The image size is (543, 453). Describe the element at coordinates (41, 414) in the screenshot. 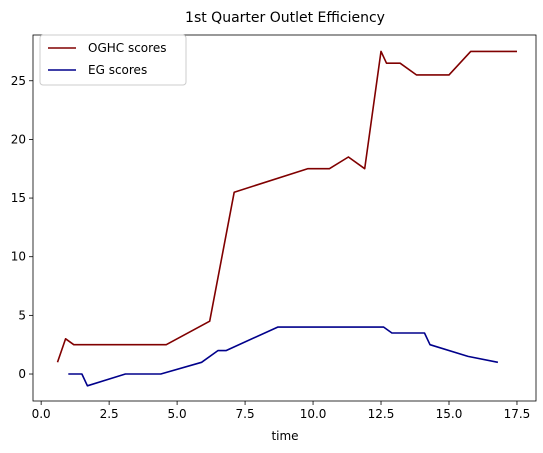

I see `x-tick-label: 0.0` at that location.